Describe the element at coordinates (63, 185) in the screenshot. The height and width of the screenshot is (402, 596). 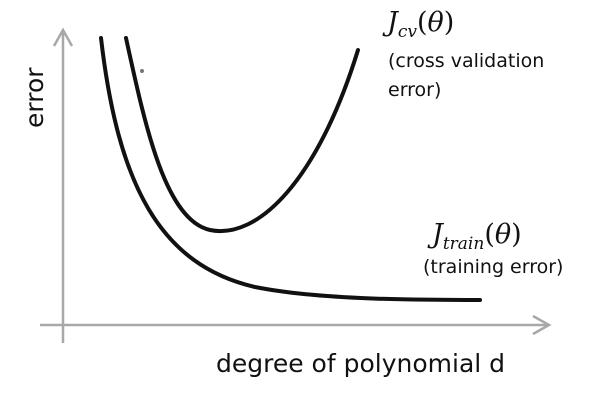
I see `y-axis` at that location.